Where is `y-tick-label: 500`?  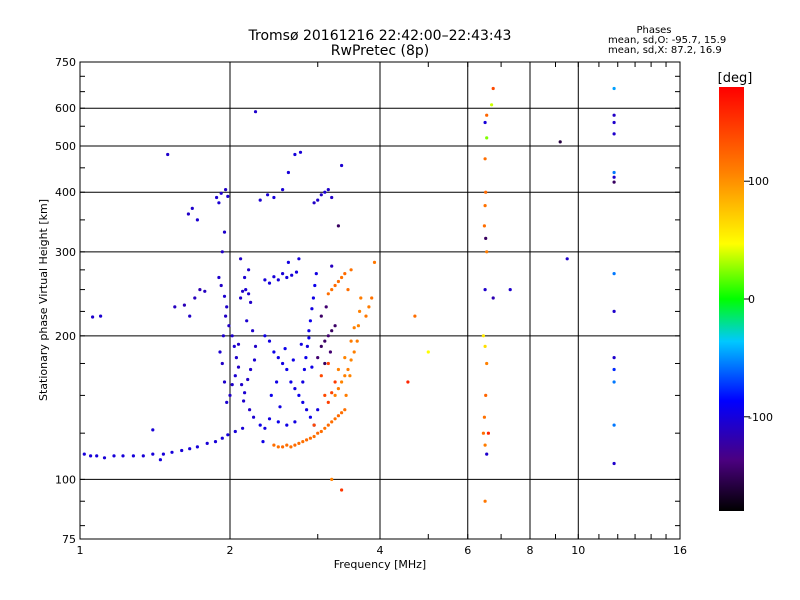
y-tick-label: 500 is located at coordinates (65, 146).